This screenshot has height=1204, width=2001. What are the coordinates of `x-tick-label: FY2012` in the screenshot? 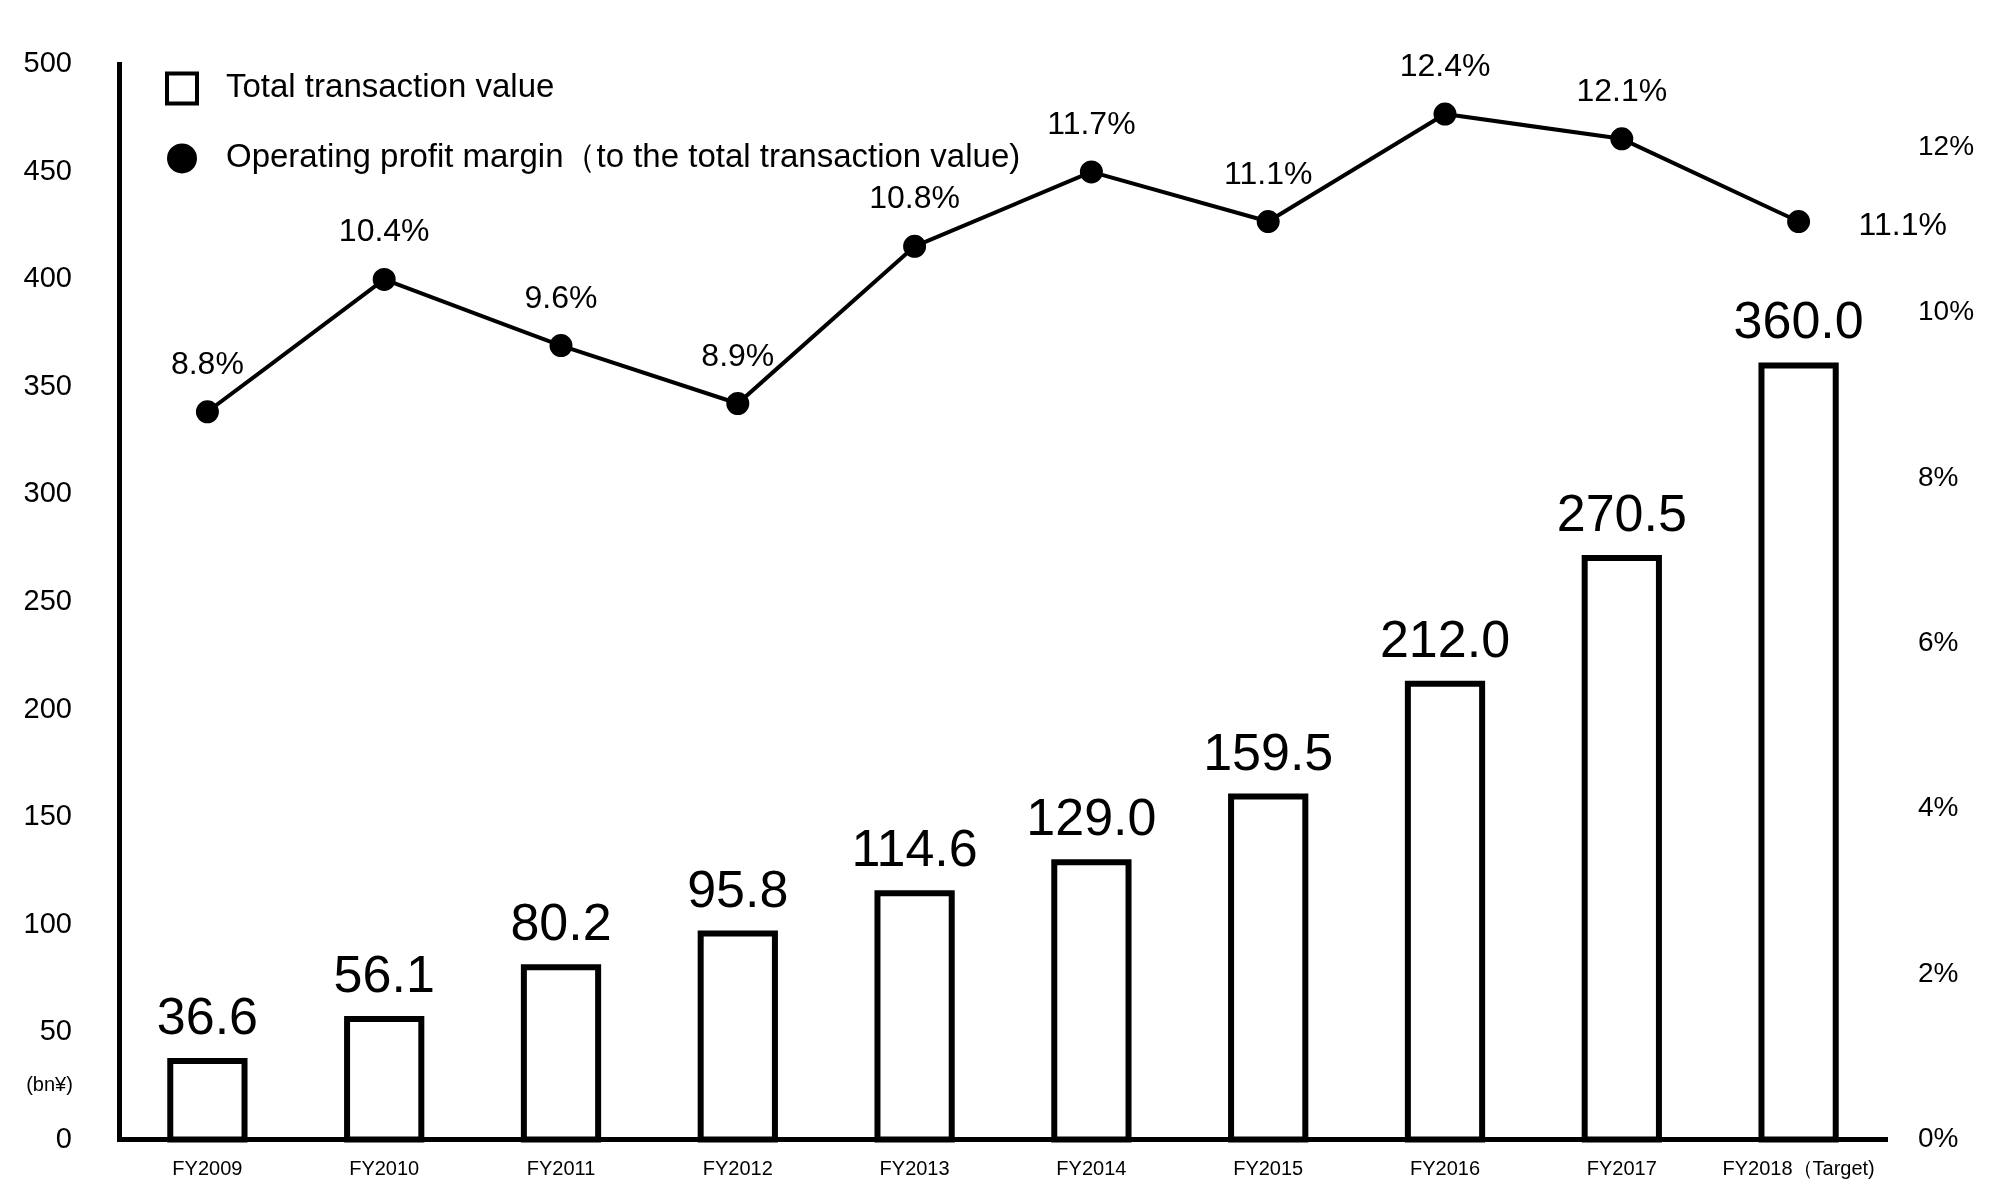 It's located at (737, 1168).